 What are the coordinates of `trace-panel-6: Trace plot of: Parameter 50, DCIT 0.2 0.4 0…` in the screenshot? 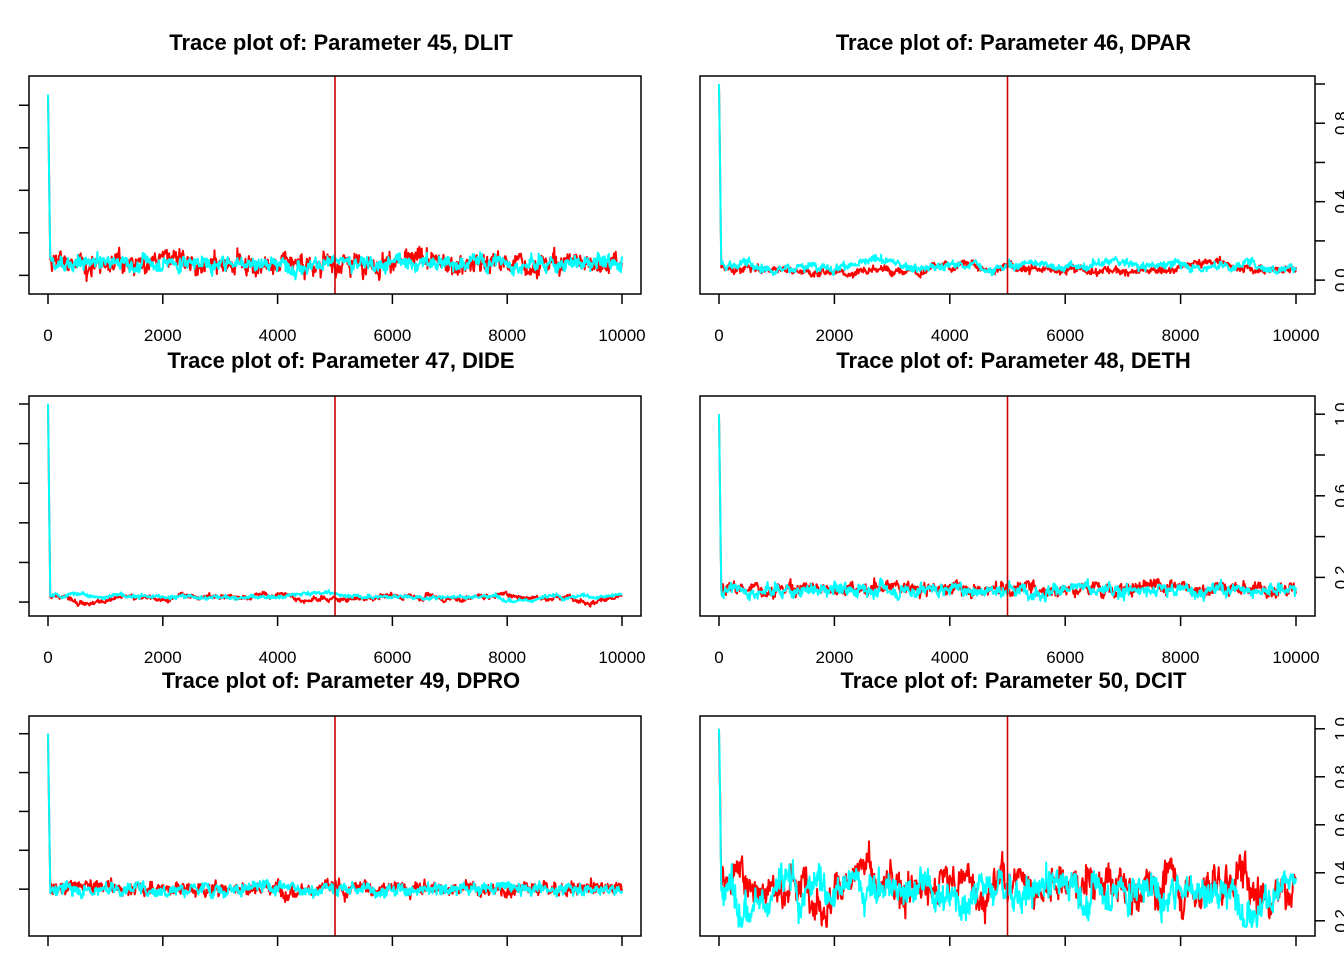 It's located at (1021, 807).